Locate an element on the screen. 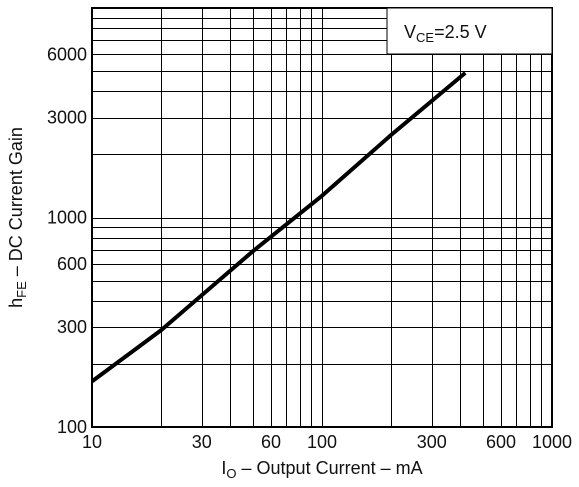 This screenshot has height=487, width=579. x-tick-label: 100 is located at coordinates (322, 442).